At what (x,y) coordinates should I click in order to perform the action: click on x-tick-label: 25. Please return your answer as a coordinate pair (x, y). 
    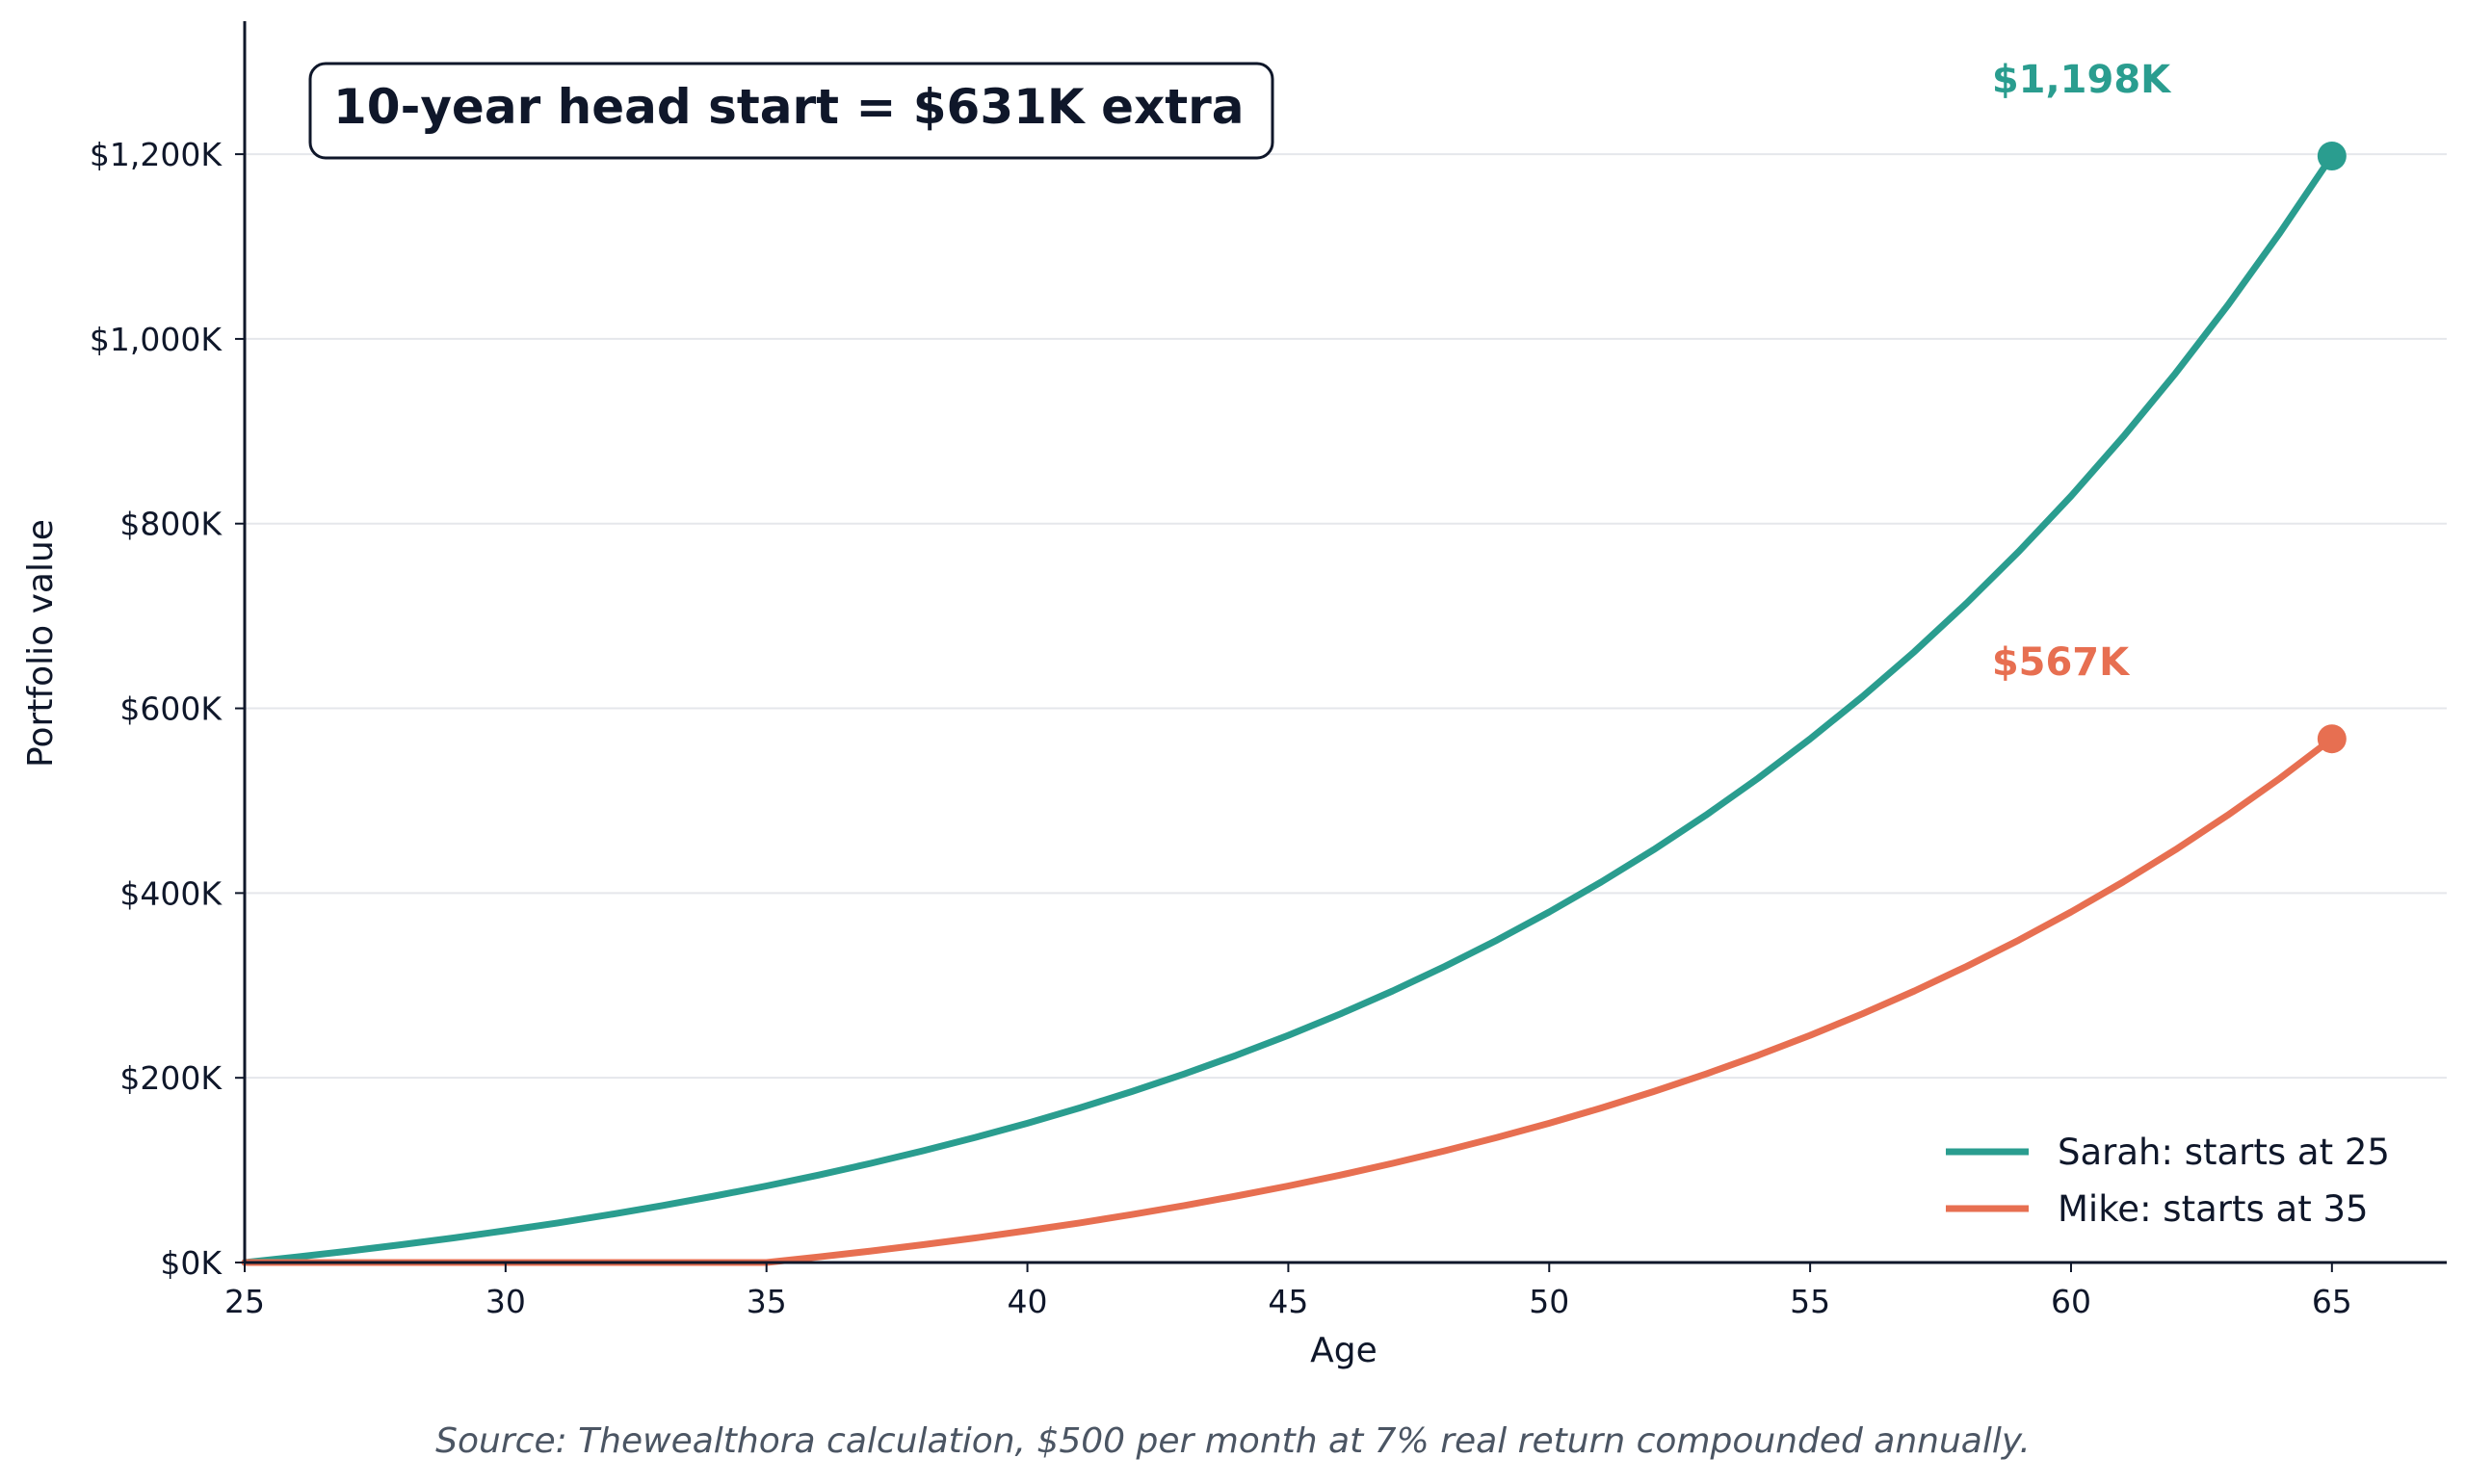
    Looking at the image, I should click on (244, 1302).